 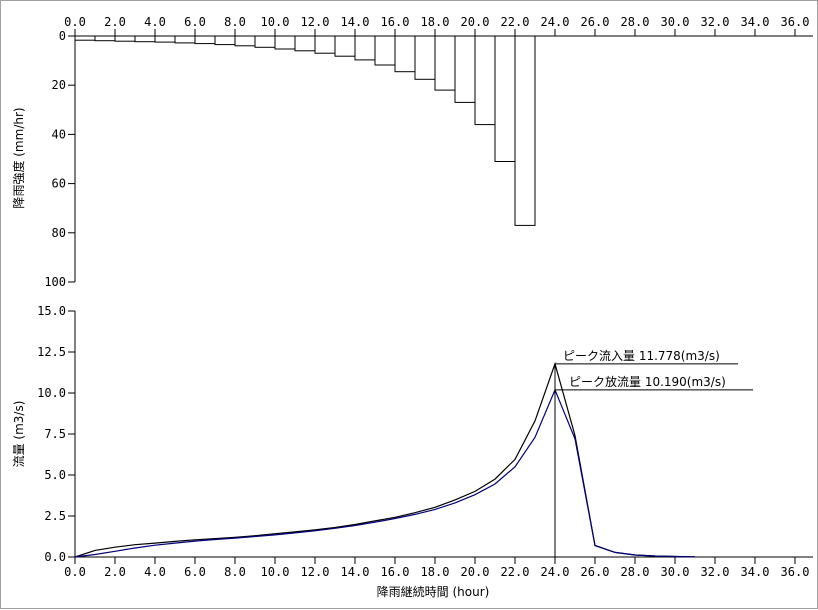 I want to click on rainfall-y-tick-label: 20, so click(x=59, y=85).